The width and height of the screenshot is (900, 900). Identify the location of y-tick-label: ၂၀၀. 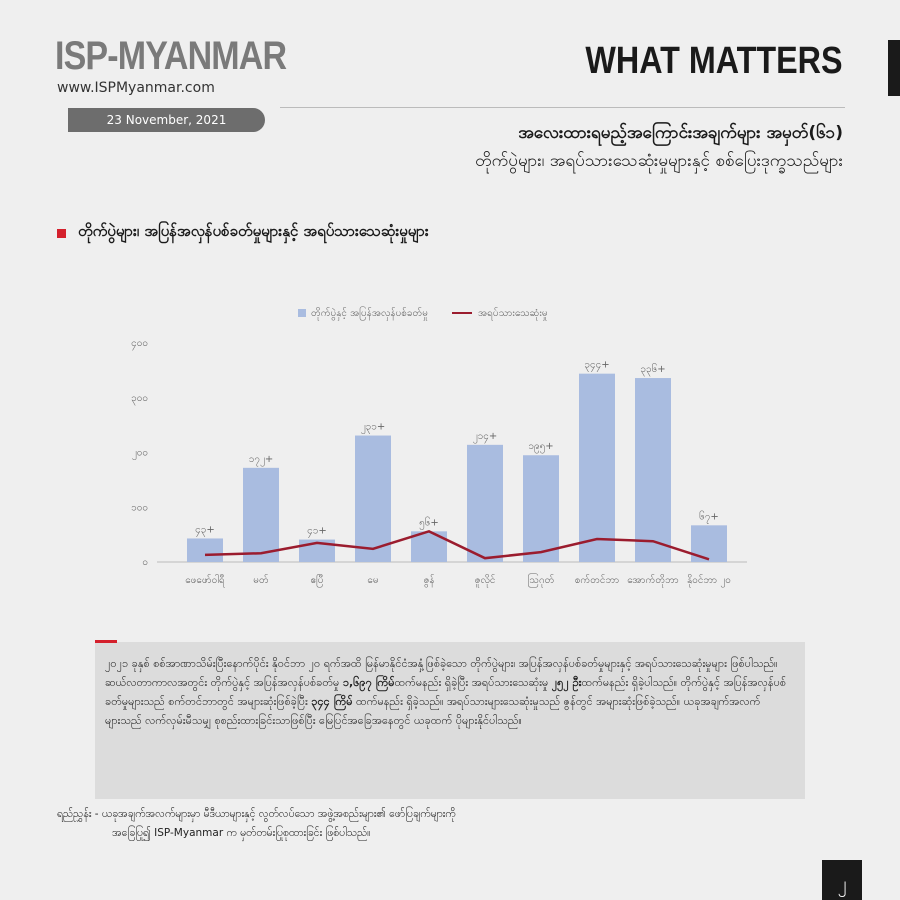
(140, 454).